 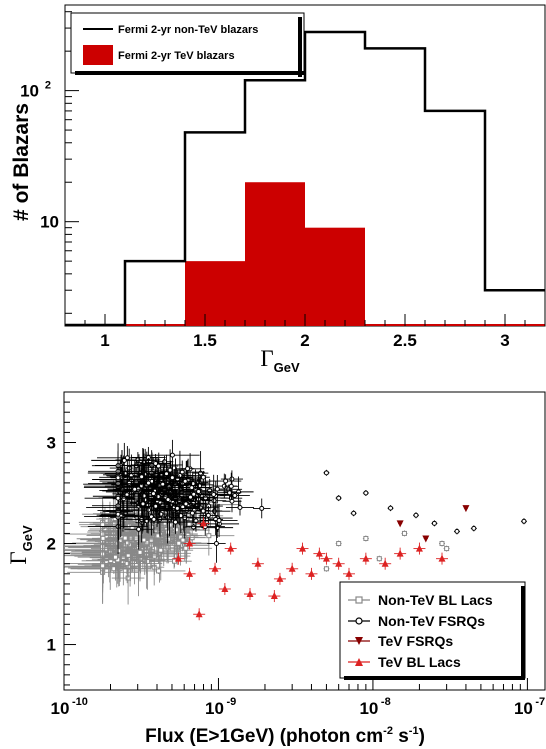 I want to click on scatter-ylabel: ΓGeV, so click(x=20, y=545).